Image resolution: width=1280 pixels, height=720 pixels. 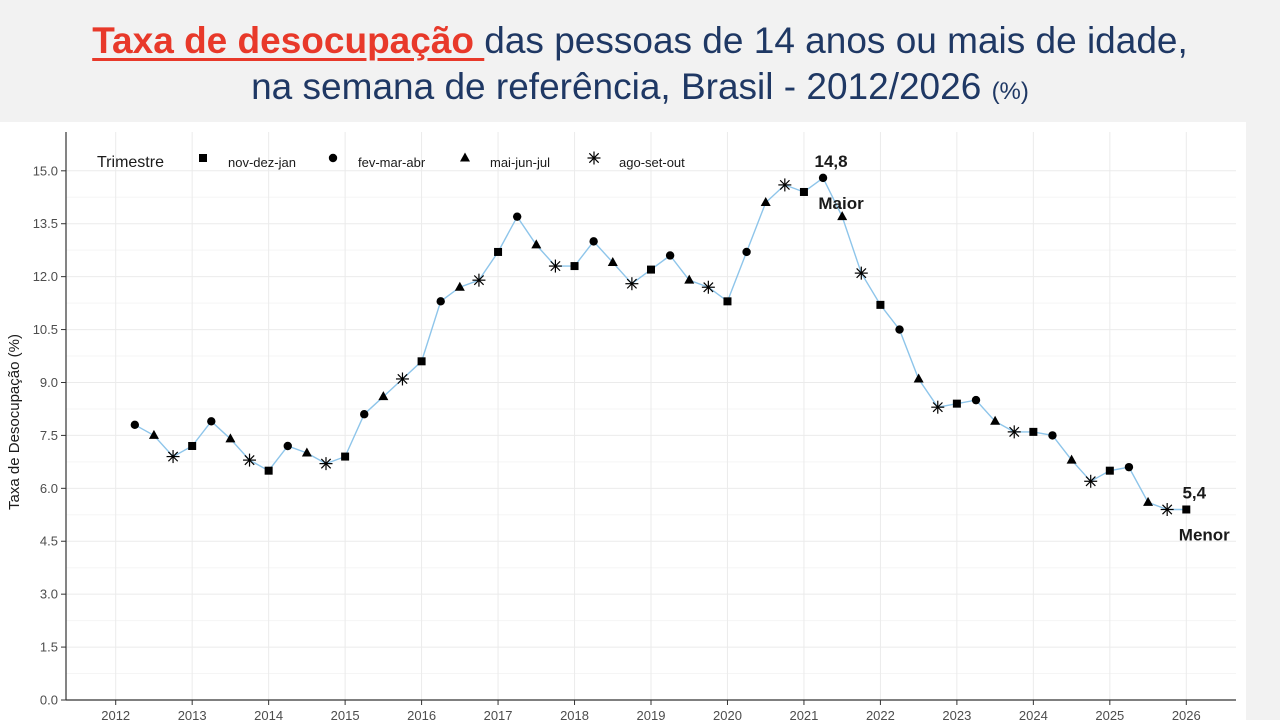 I want to click on x-tick-label: 2019, so click(x=651, y=714).